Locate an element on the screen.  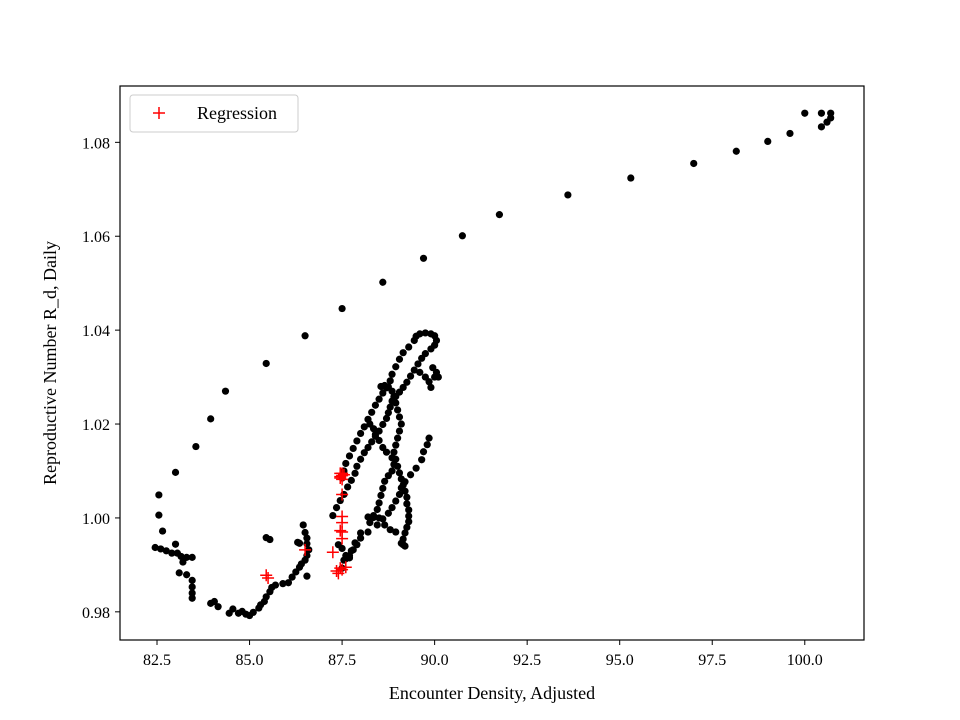
y-tick-label: 1.00 is located at coordinates (96, 519).